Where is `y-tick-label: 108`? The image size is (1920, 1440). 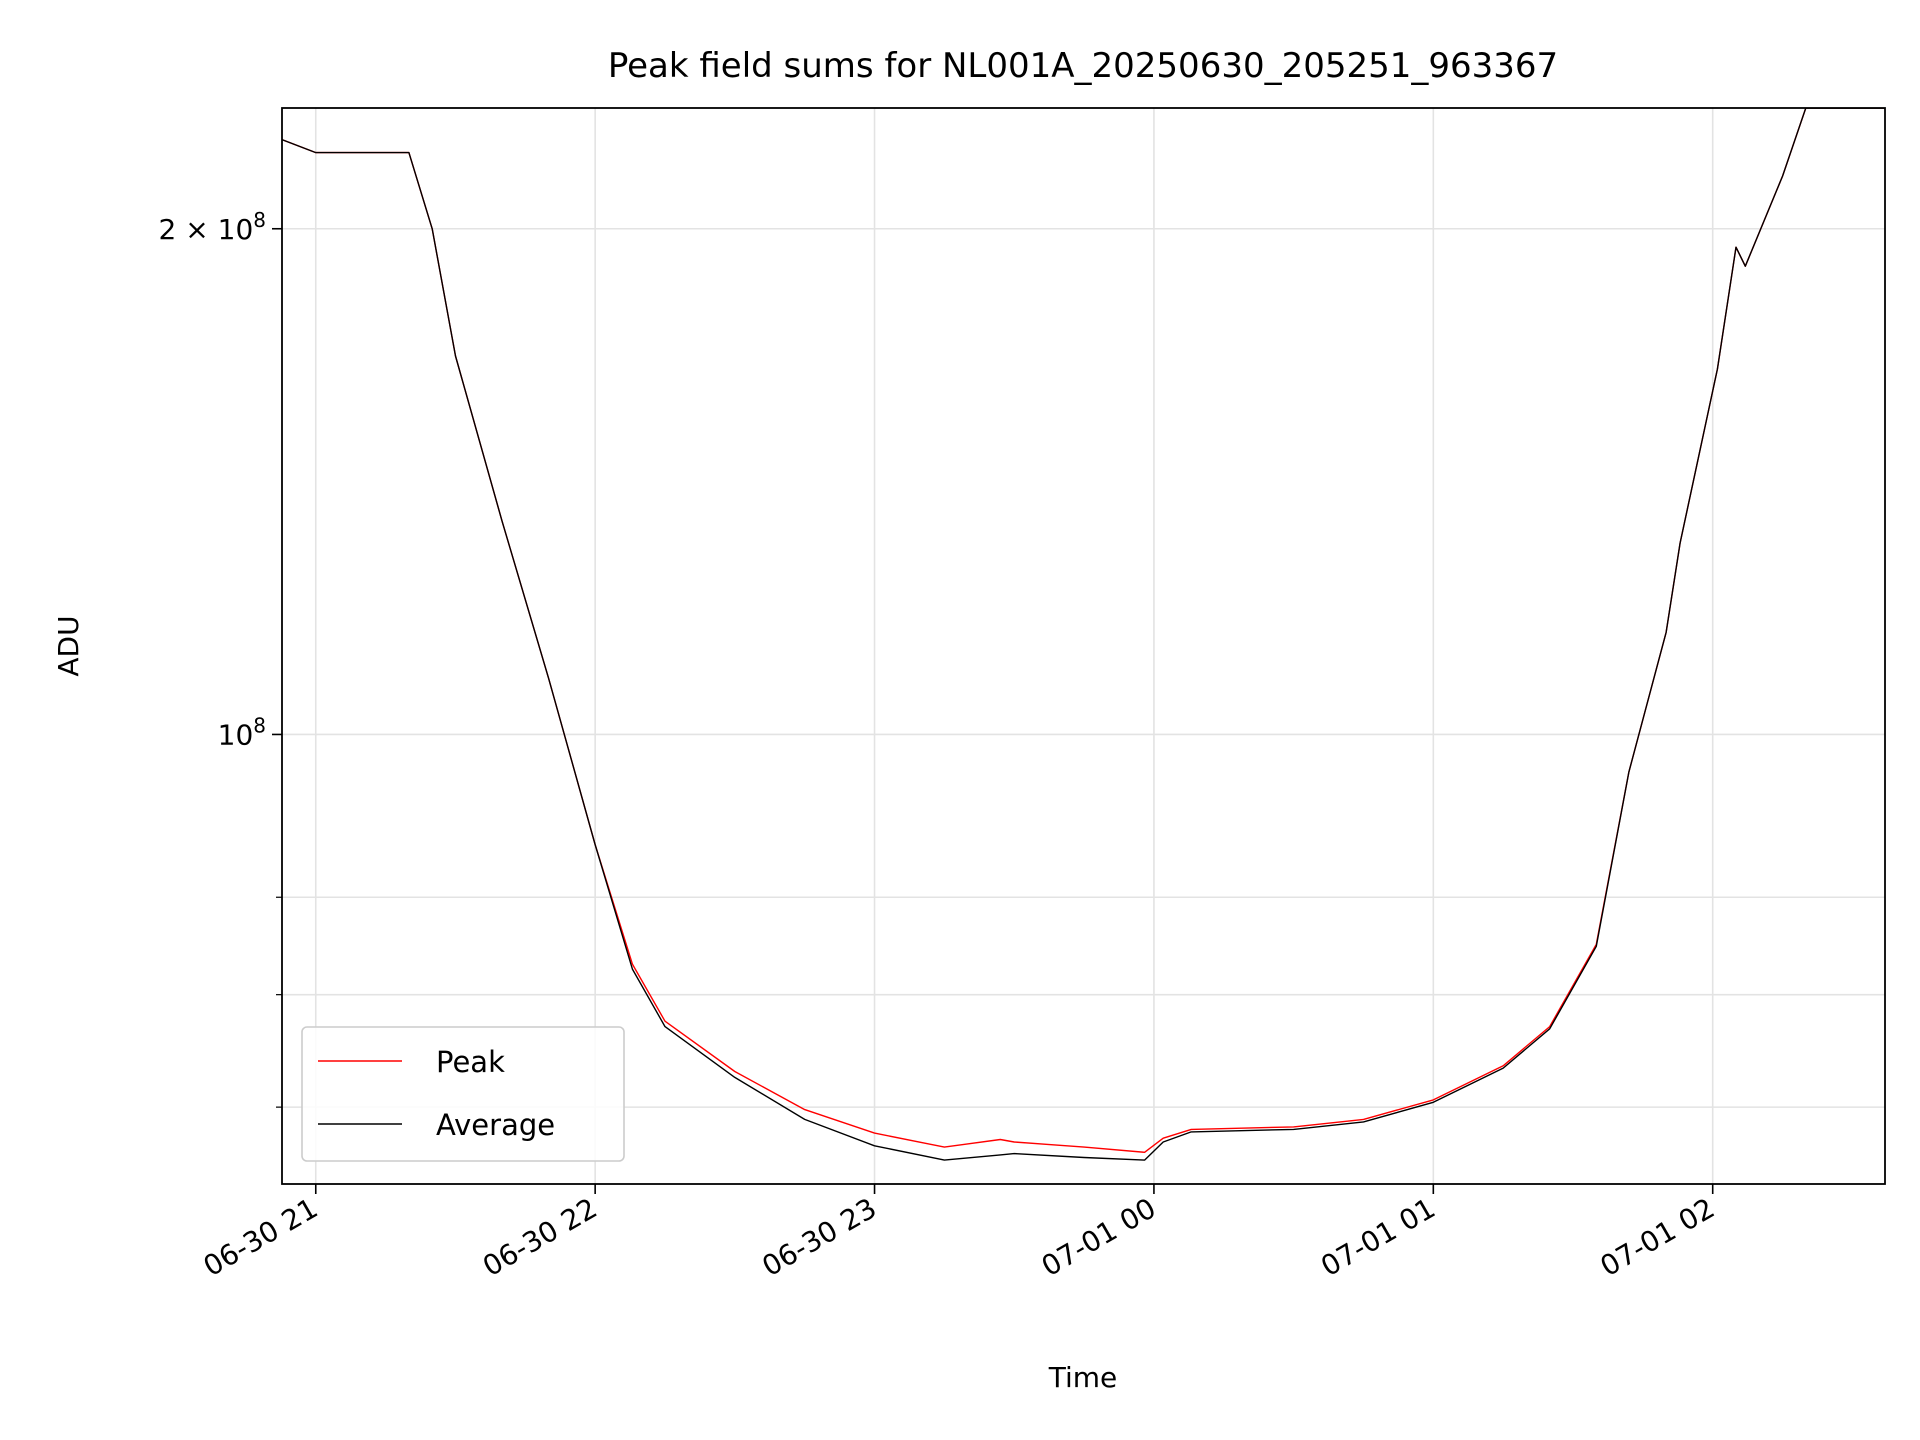 y-tick-label: 108 is located at coordinates (242, 732).